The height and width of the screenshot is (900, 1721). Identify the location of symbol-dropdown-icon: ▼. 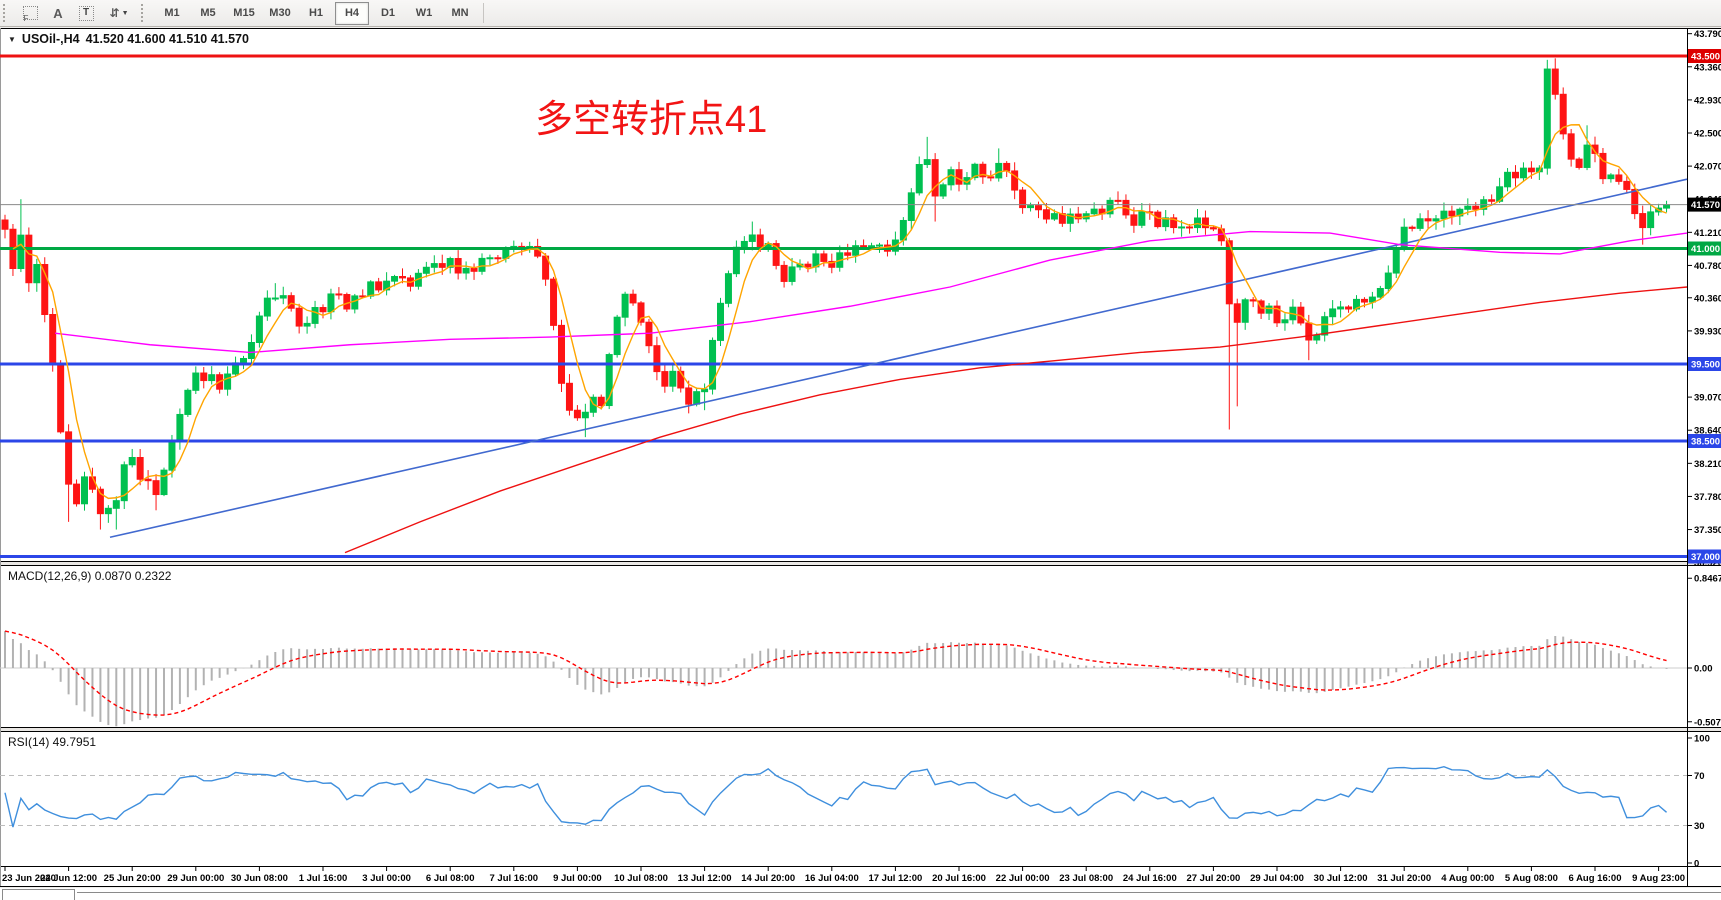
(12, 39).